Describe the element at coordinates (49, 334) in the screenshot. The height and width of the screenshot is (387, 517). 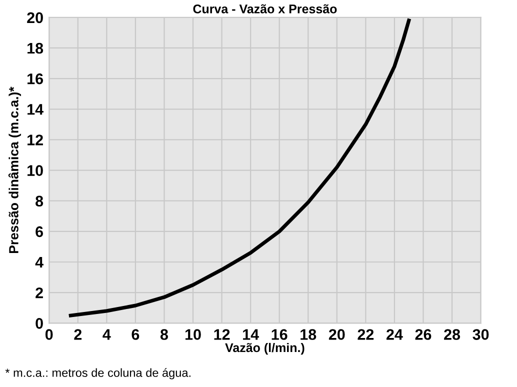
I see `x-tick-label: 0` at that location.